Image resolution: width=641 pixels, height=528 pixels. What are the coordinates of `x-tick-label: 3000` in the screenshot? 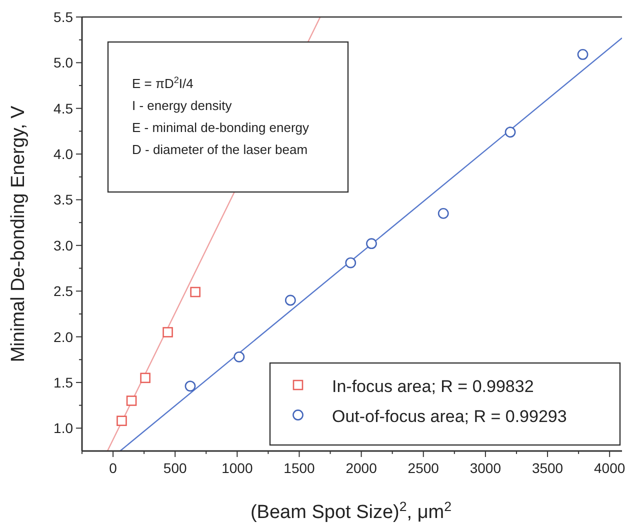 It's located at (486, 468).